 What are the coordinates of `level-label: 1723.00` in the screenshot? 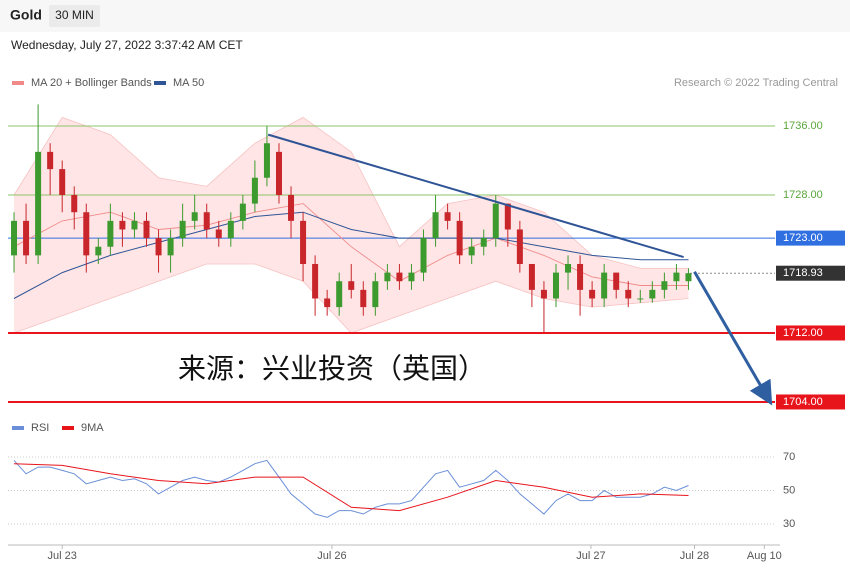 It's located at (803, 238).